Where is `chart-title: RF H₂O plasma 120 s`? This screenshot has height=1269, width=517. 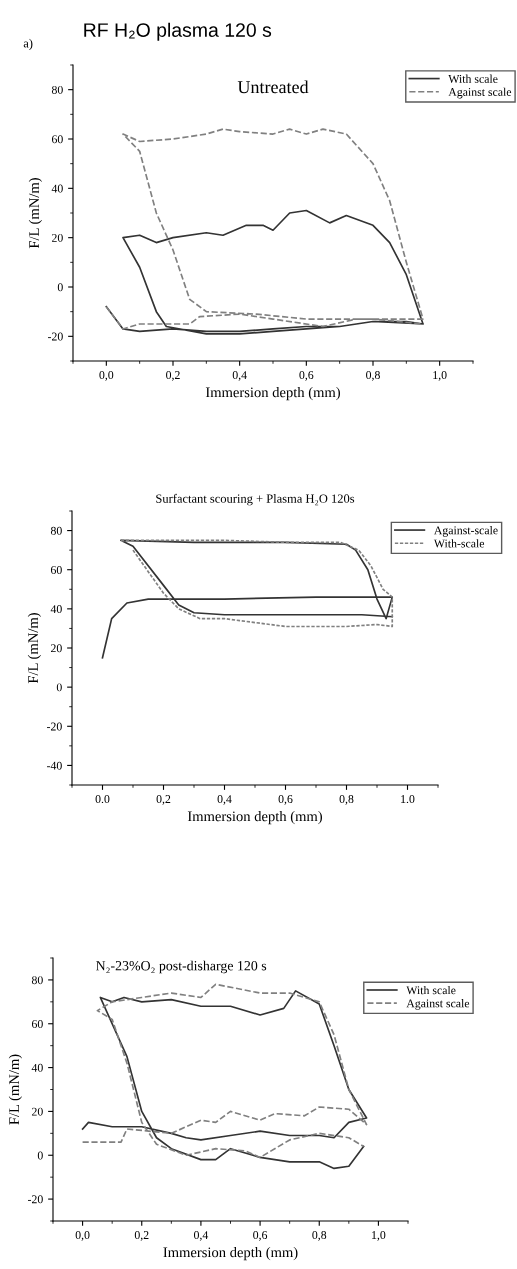 chart-title: RF H₂O plasma 120 s is located at coordinates (178, 31).